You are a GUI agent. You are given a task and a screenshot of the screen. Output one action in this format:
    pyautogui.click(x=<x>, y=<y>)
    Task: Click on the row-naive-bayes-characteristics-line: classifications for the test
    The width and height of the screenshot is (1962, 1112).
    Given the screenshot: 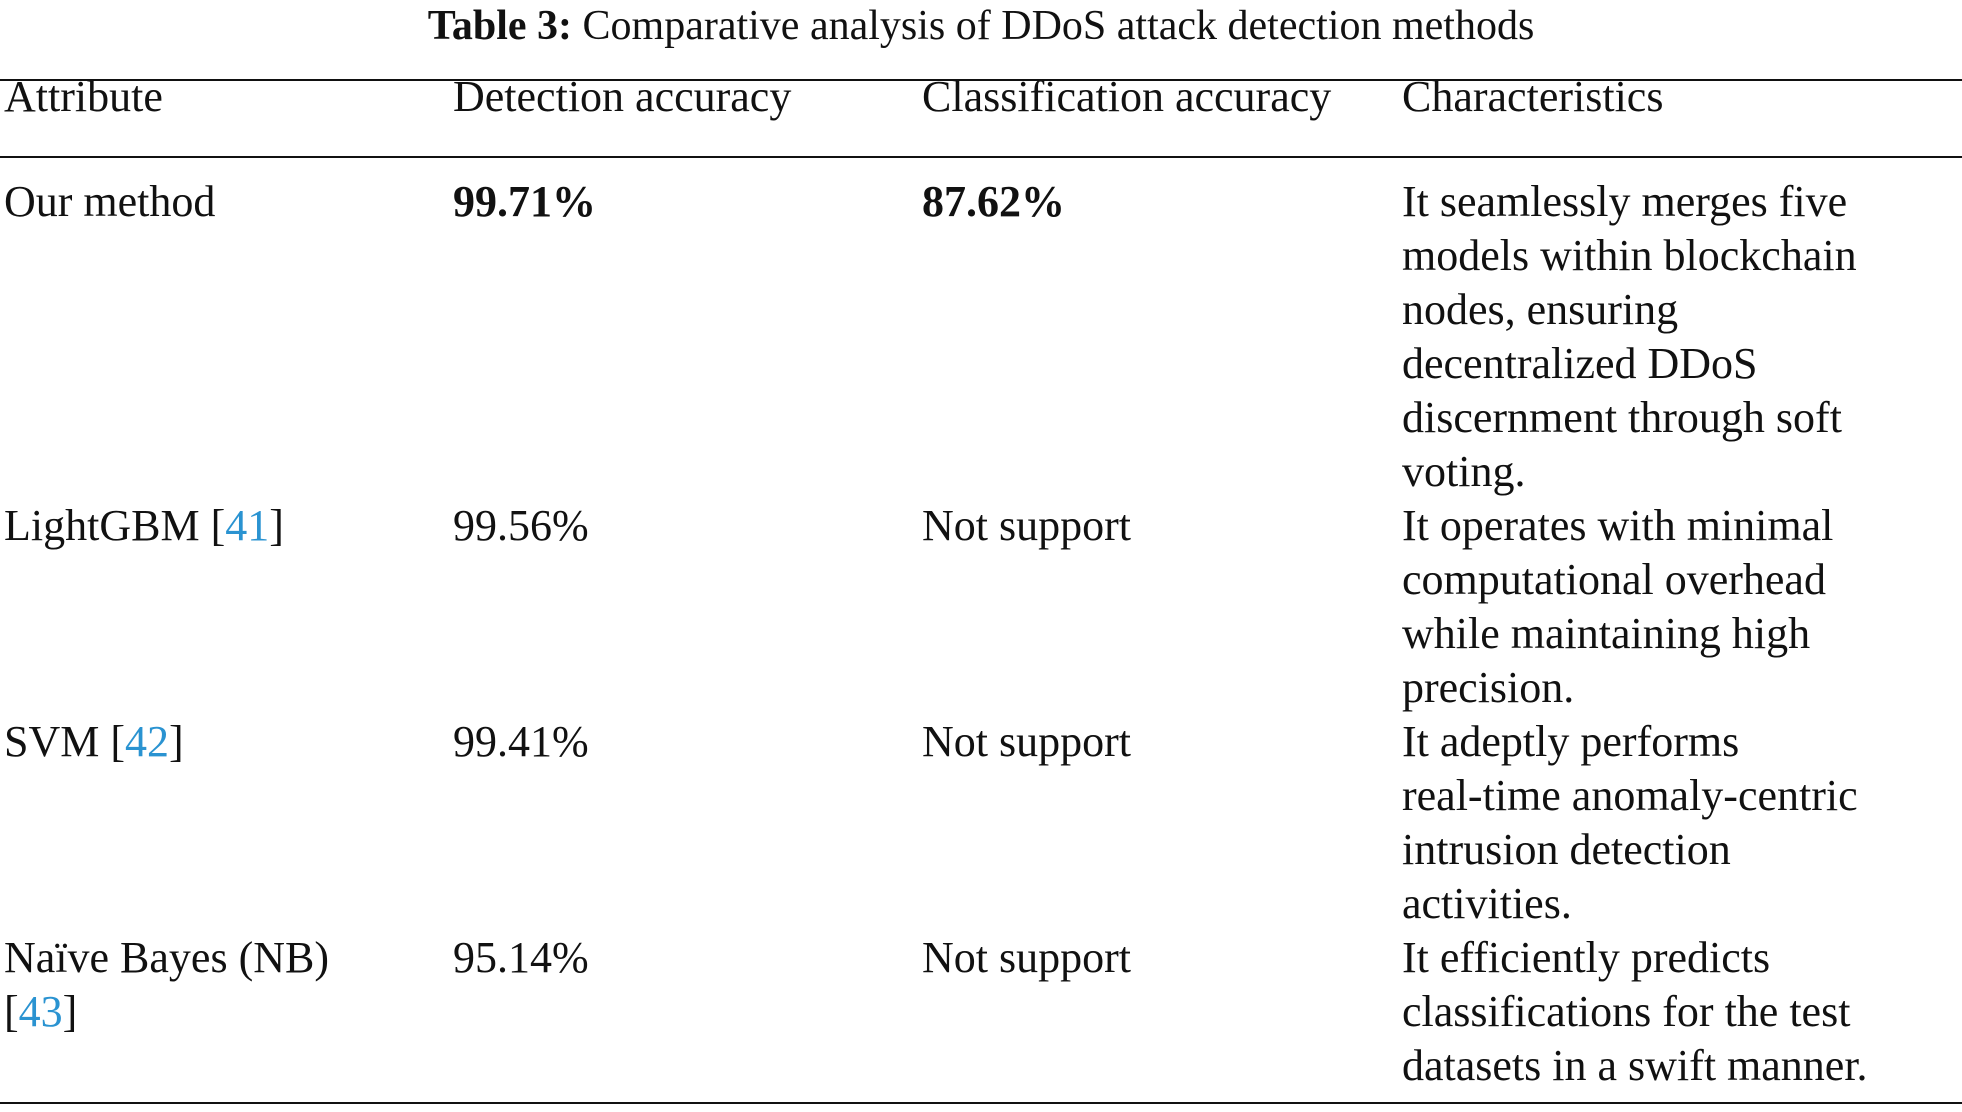 What is the action you would take?
    pyautogui.click(x=1626, y=1011)
    